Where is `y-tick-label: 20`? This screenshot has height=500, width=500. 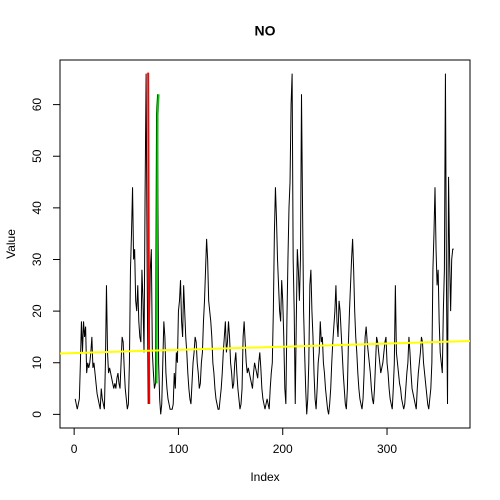
y-tick-label: 20 is located at coordinates (37, 311).